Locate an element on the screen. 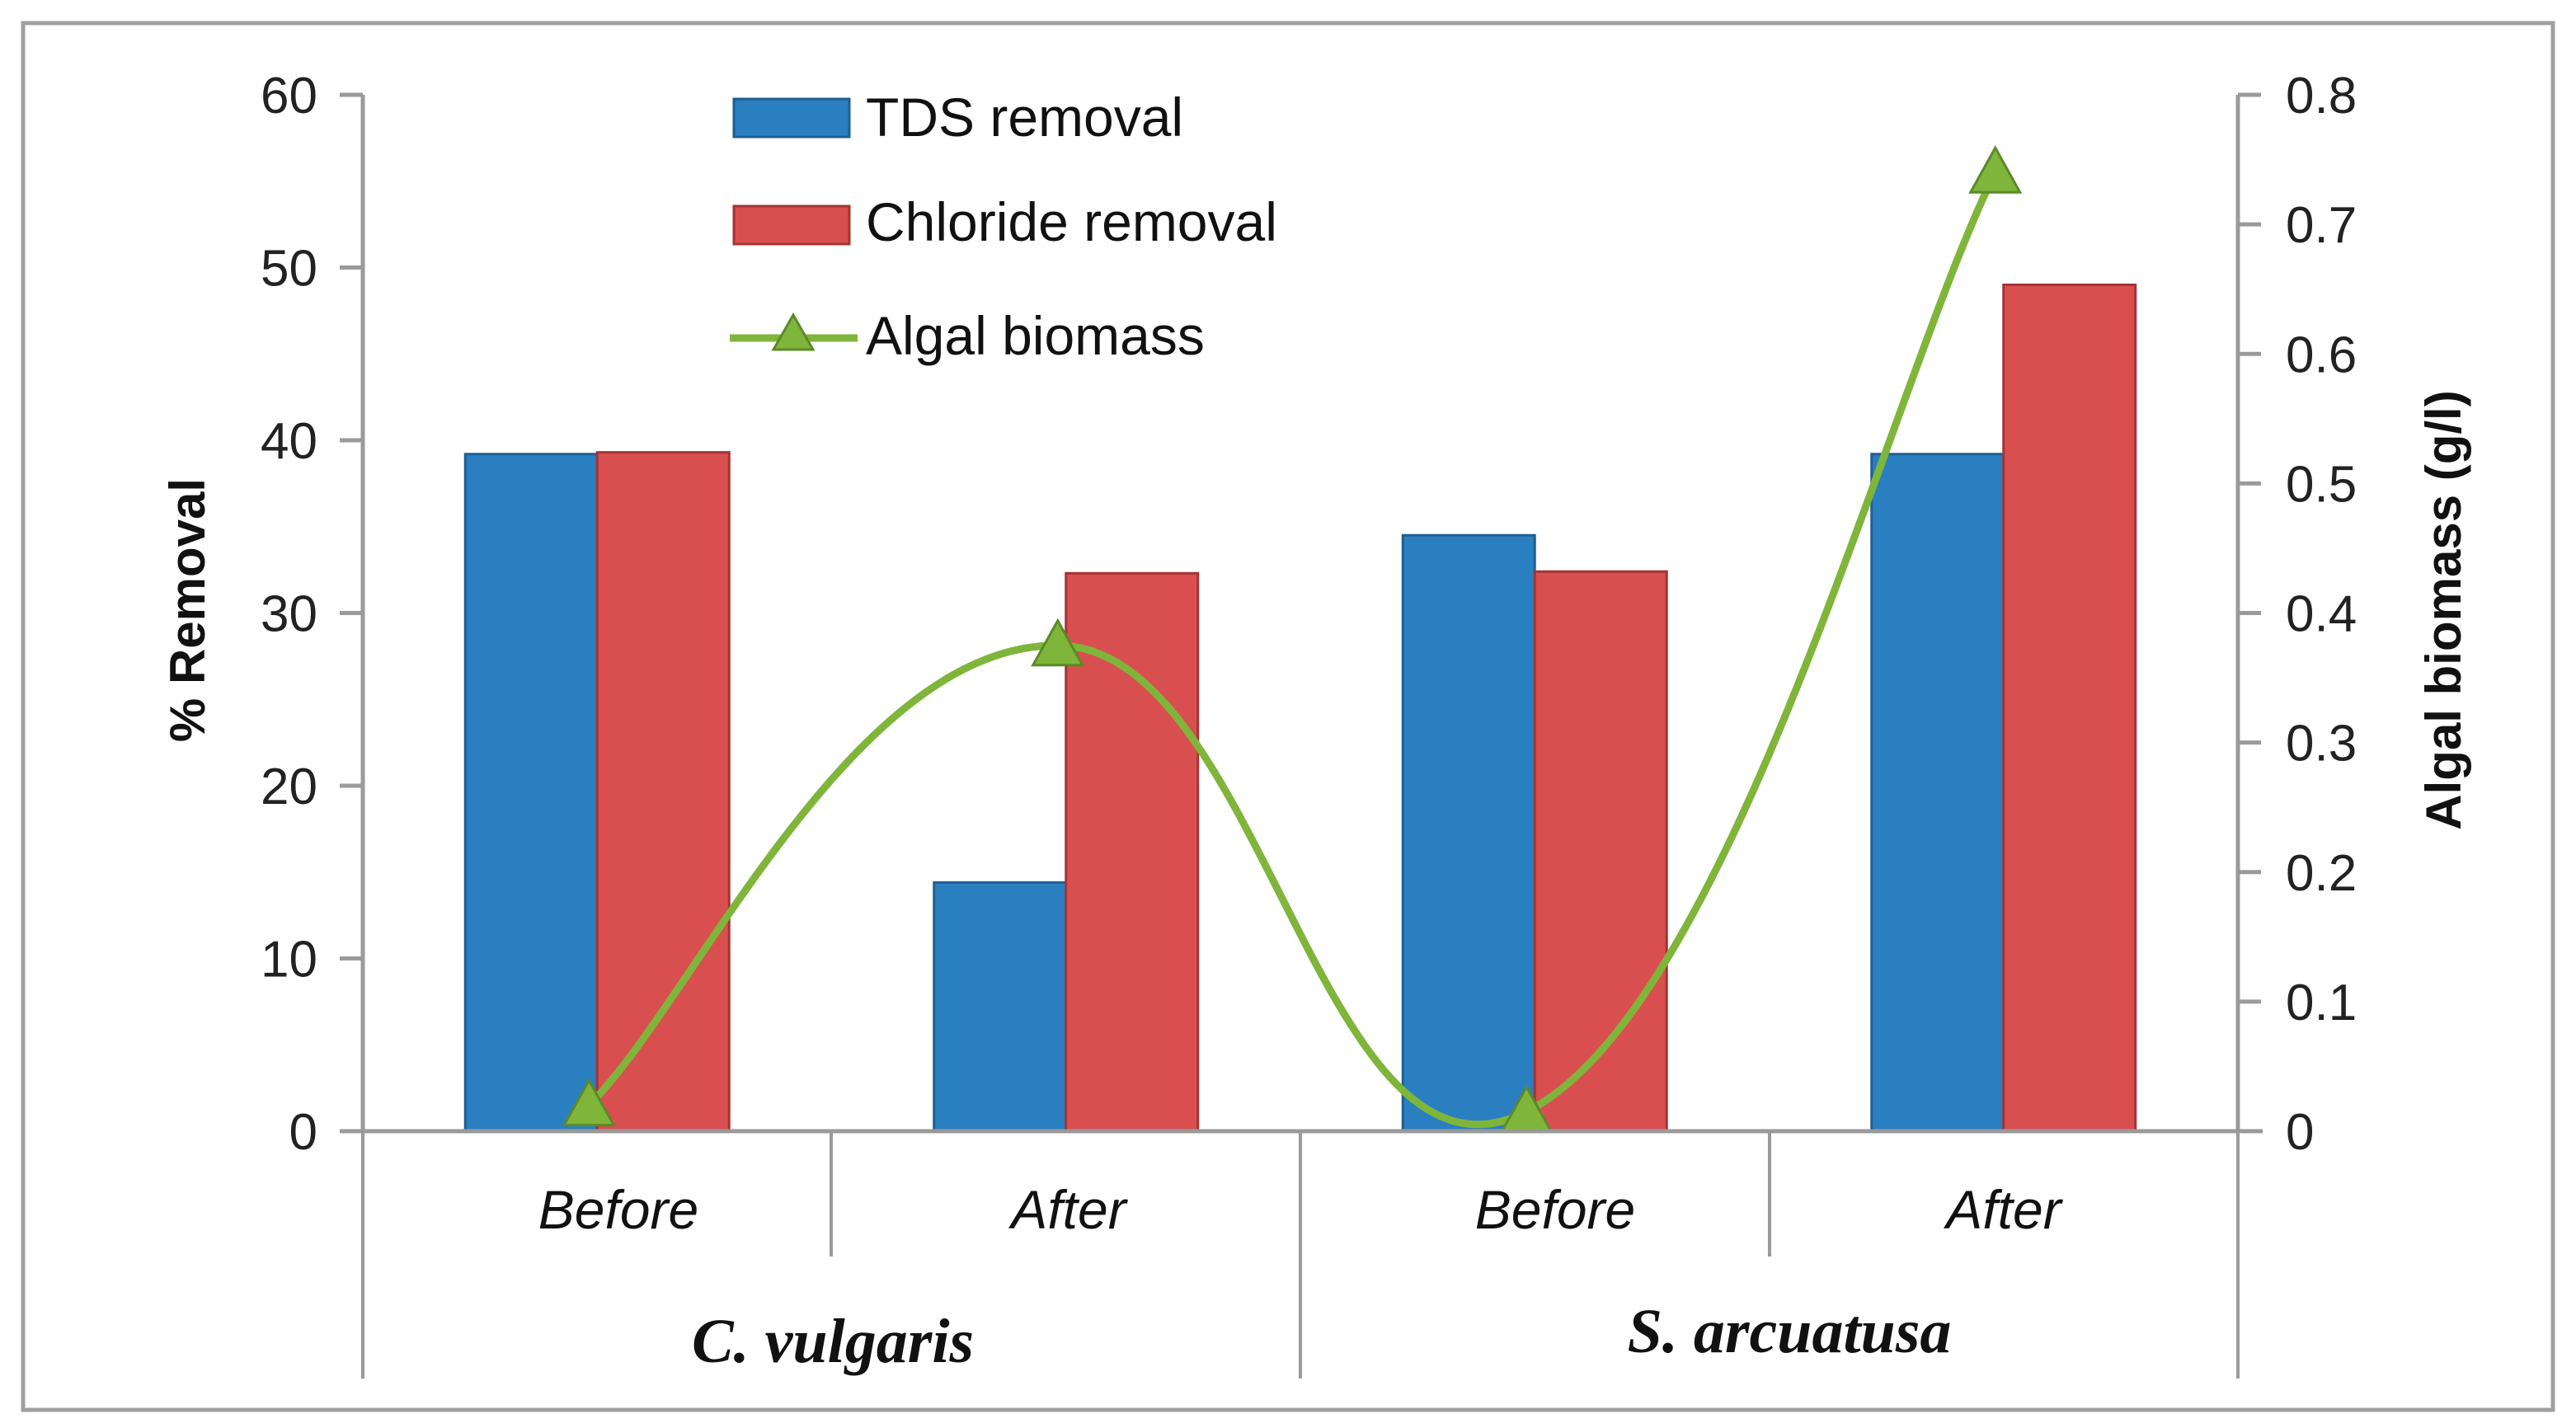 The width and height of the screenshot is (2576, 1428). legend-label: Chloride removal is located at coordinates (1071, 221).